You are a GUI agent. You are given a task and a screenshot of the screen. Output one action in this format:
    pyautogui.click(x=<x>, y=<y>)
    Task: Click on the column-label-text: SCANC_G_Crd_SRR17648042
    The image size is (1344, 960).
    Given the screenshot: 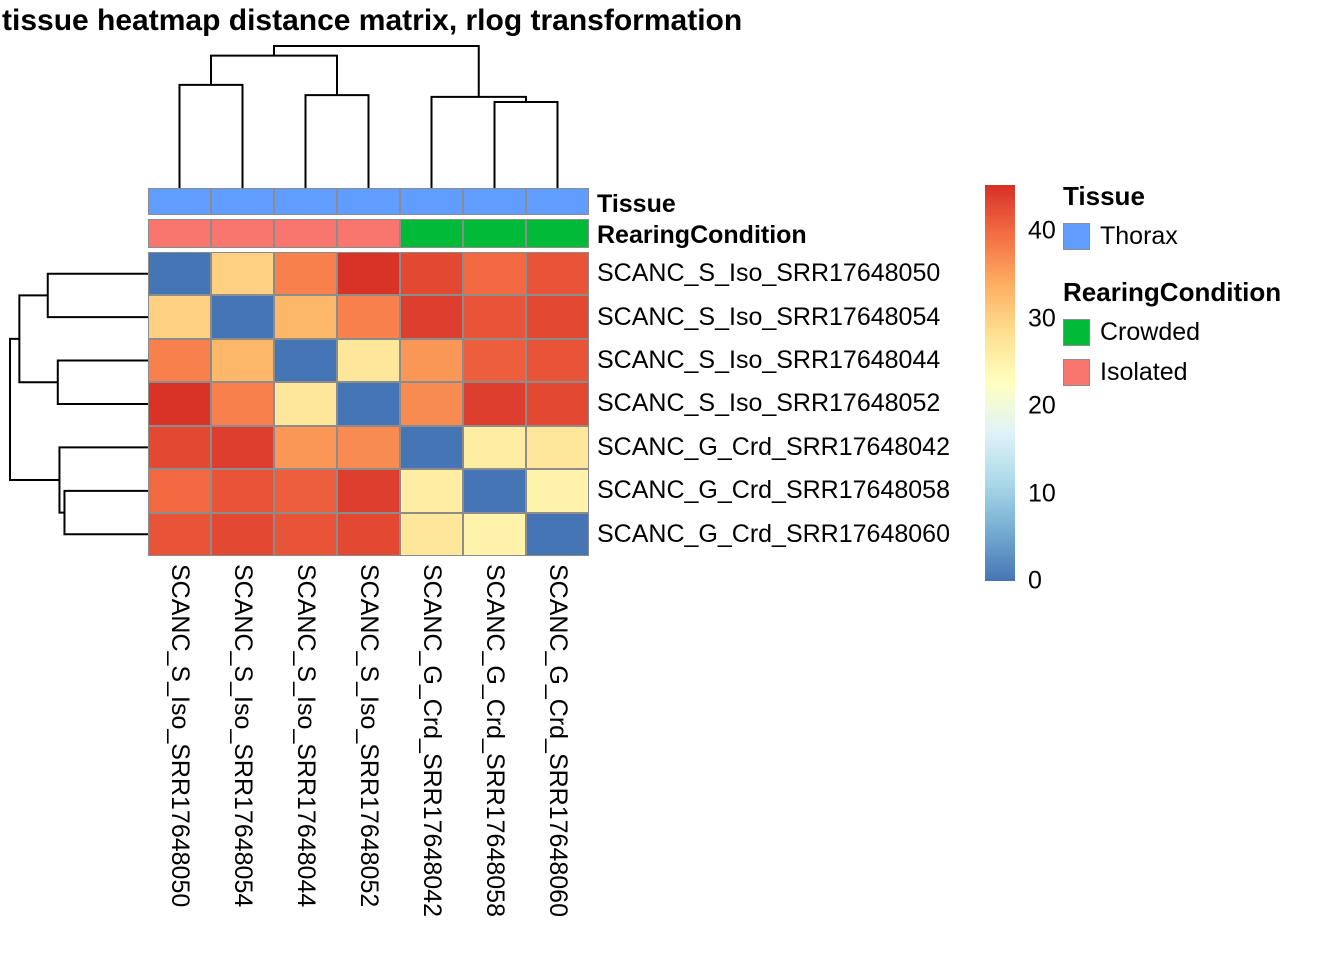 What is the action you would take?
    pyautogui.click(x=432, y=740)
    